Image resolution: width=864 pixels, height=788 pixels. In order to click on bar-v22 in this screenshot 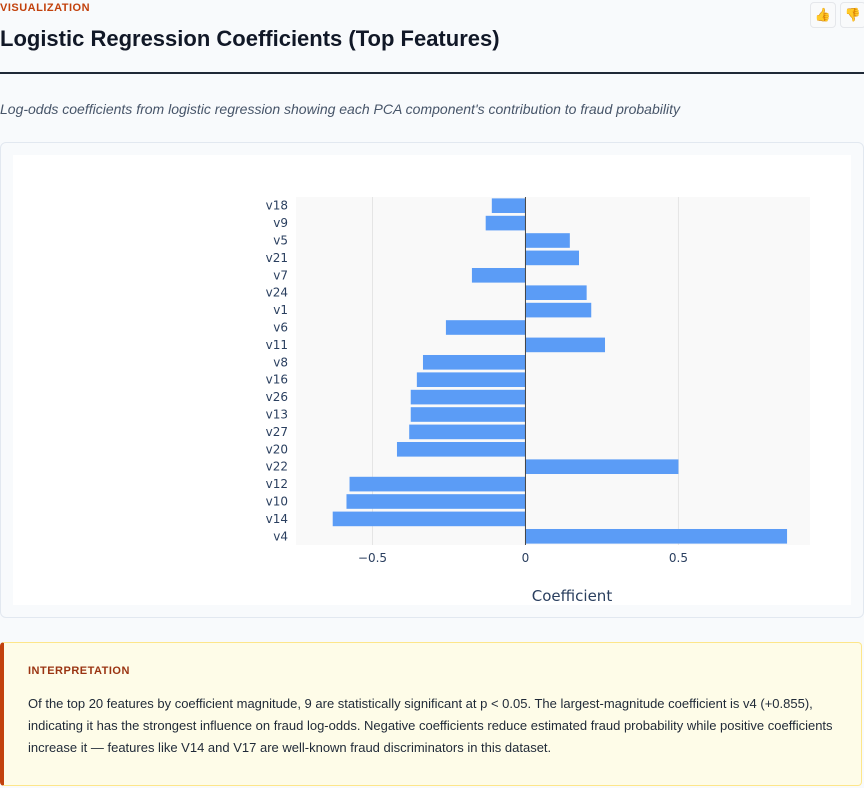, I will do `click(602, 467)`.